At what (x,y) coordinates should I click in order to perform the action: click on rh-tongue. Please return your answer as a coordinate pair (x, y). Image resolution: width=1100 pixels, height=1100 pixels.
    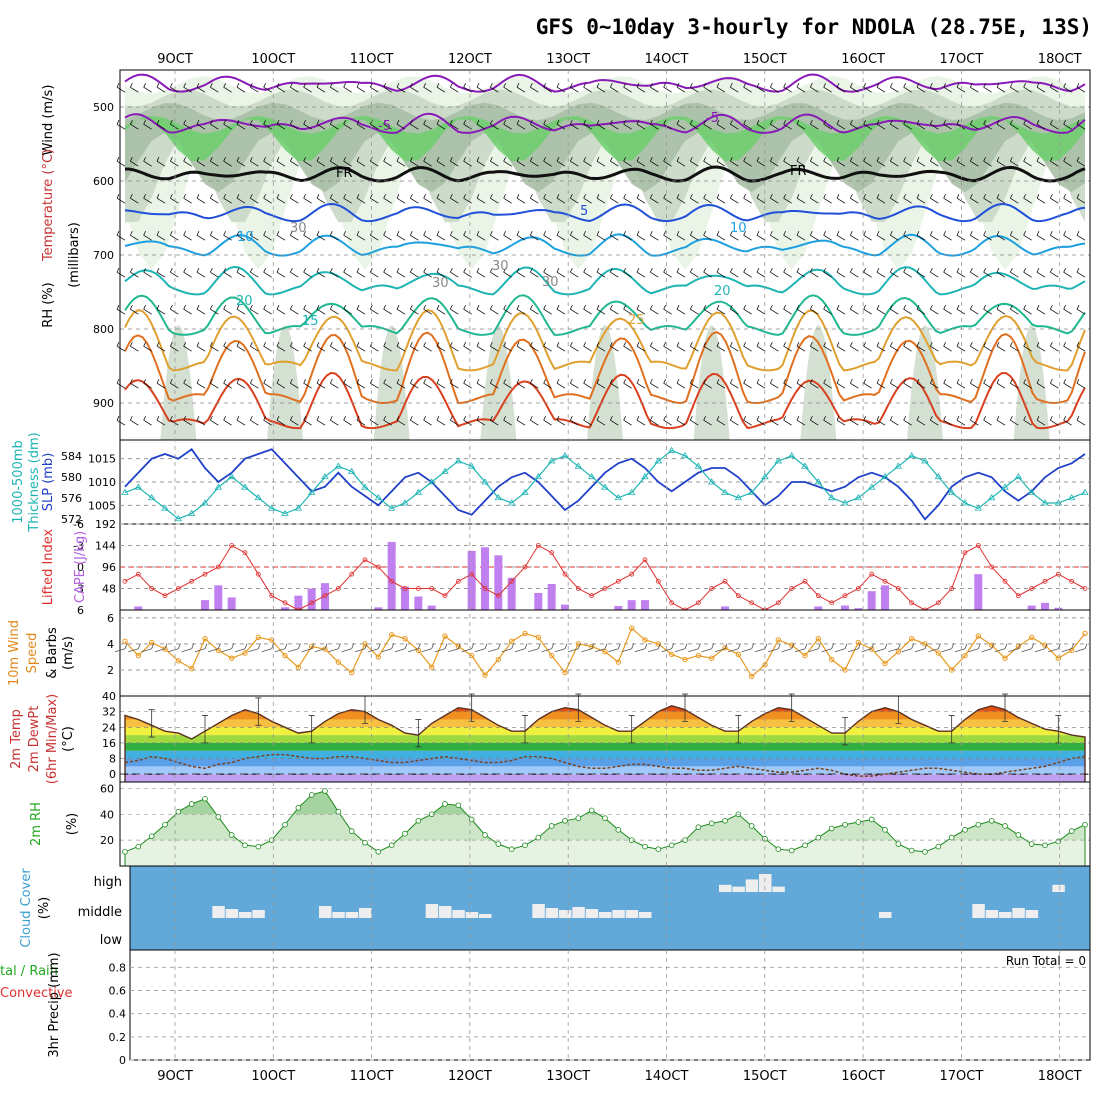
    Looking at the image, I should click on (285, 382).